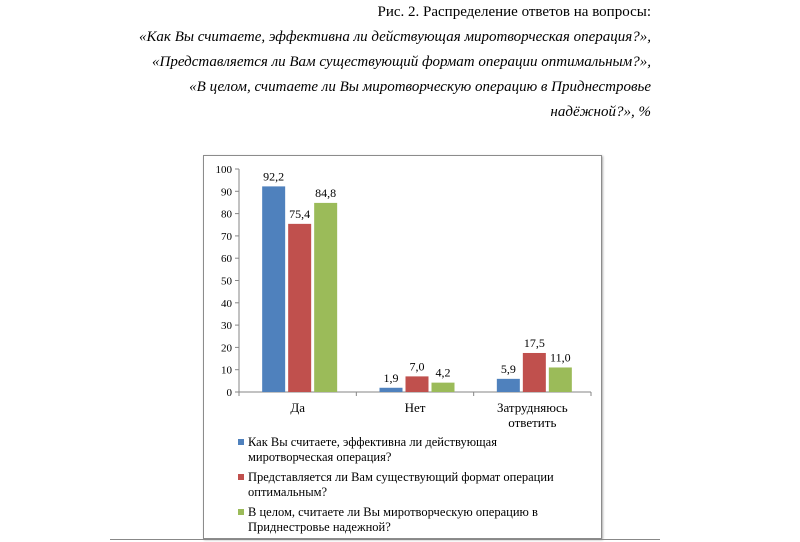 This screenshot has height=542, width=800. I want to click on data-label: 1,9, so click(391, 378).